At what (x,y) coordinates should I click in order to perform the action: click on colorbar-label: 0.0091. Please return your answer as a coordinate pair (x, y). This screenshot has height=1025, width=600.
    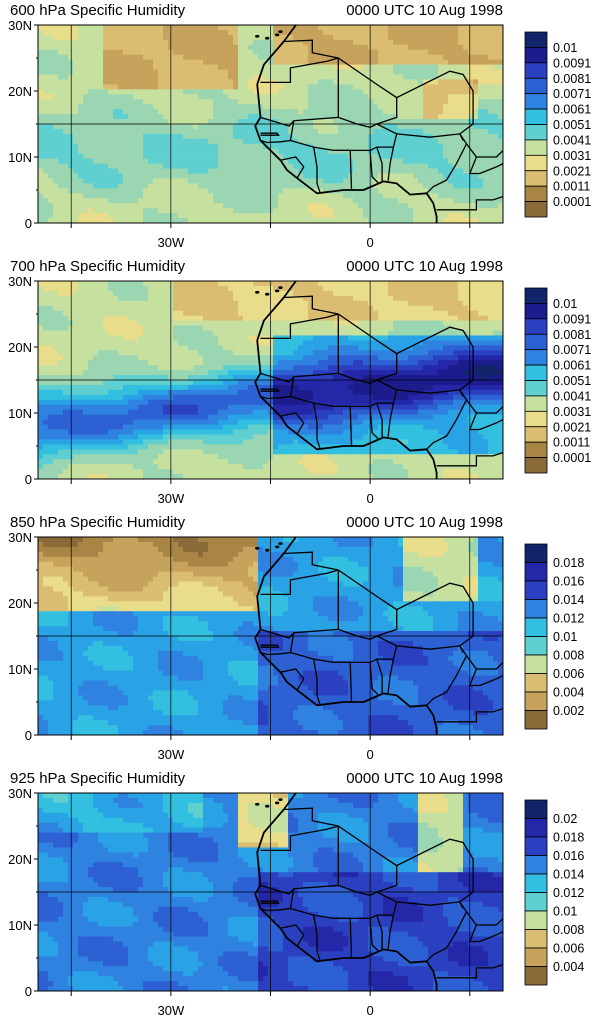
    Looking at the image, I should click on (572, 319).